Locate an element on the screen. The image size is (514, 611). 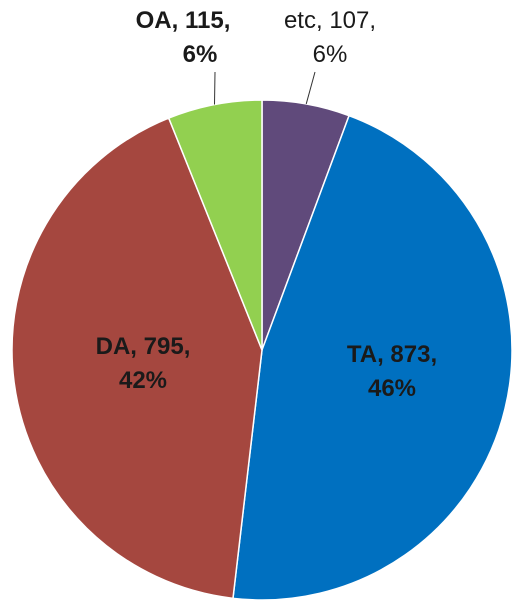
data-label: TA, 873, is located at coordinates (392, 354).